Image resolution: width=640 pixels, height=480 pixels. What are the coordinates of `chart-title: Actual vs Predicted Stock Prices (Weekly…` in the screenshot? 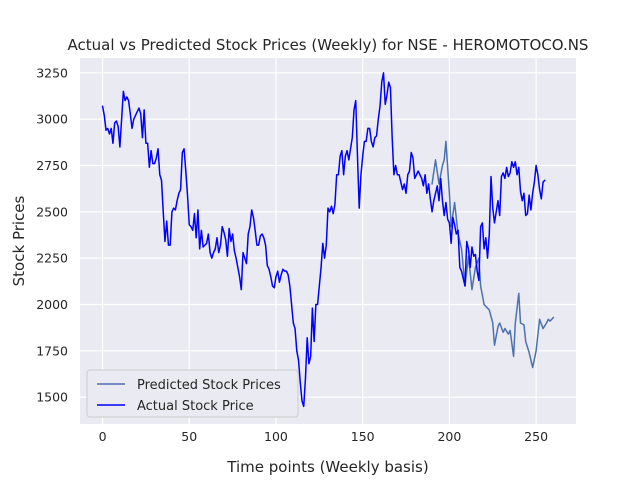 It's located at (328, 45).